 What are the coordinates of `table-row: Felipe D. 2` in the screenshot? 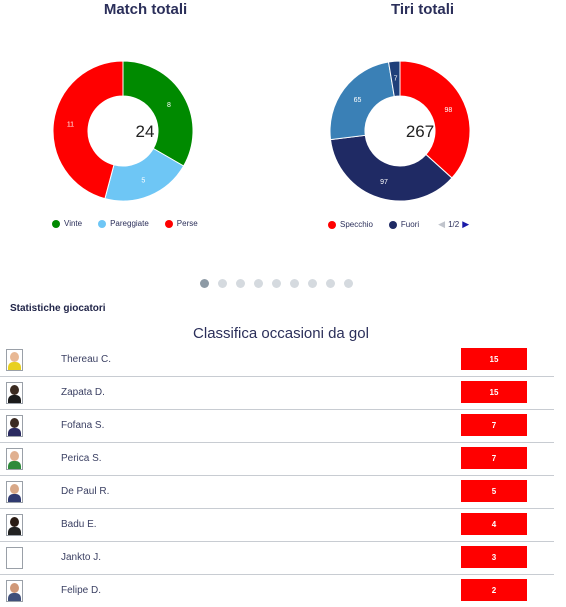 It's located at (277, 591).